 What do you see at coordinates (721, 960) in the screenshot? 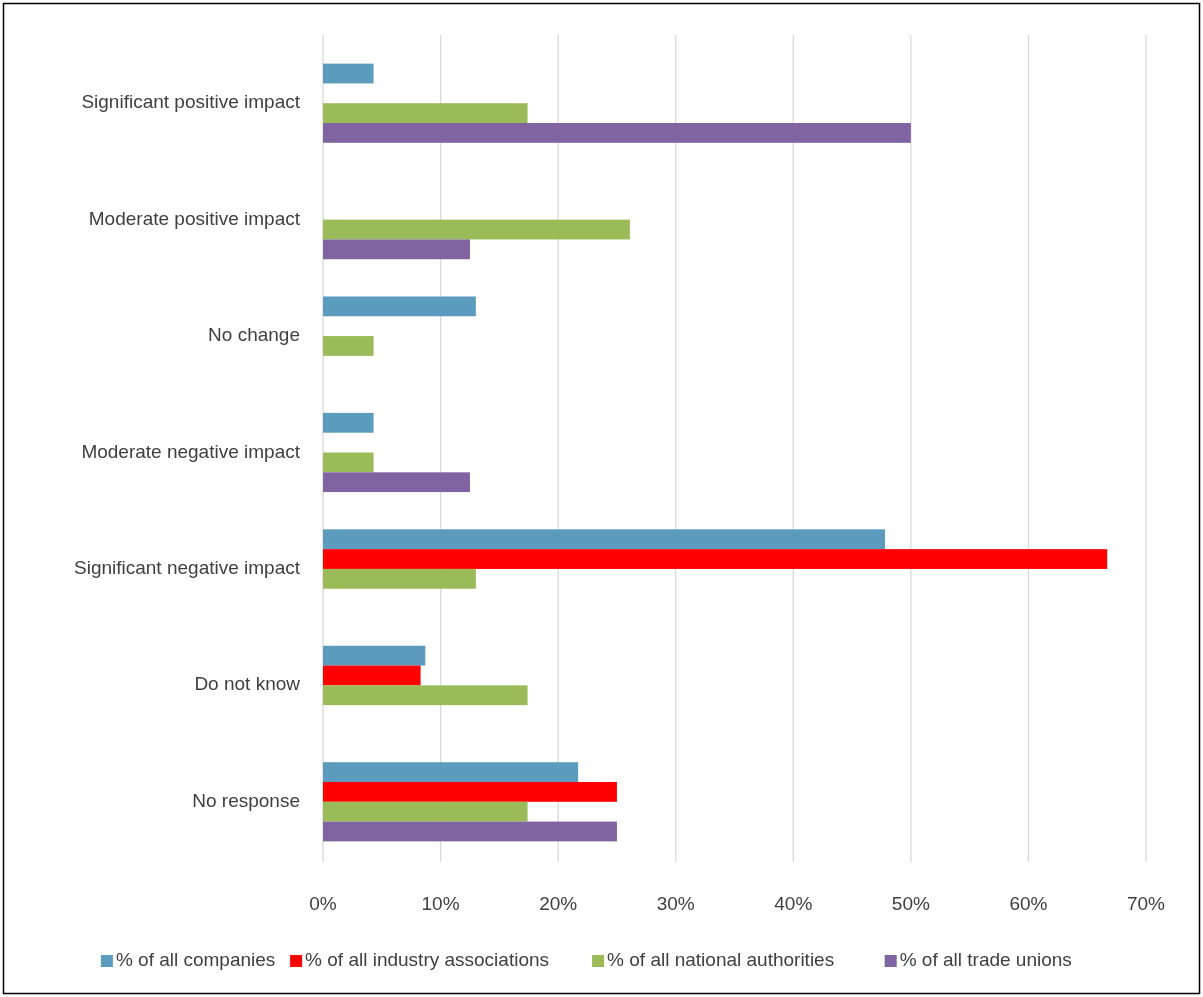
I see `legend-label: % of all national authorities` at bounding box center [721, 960].